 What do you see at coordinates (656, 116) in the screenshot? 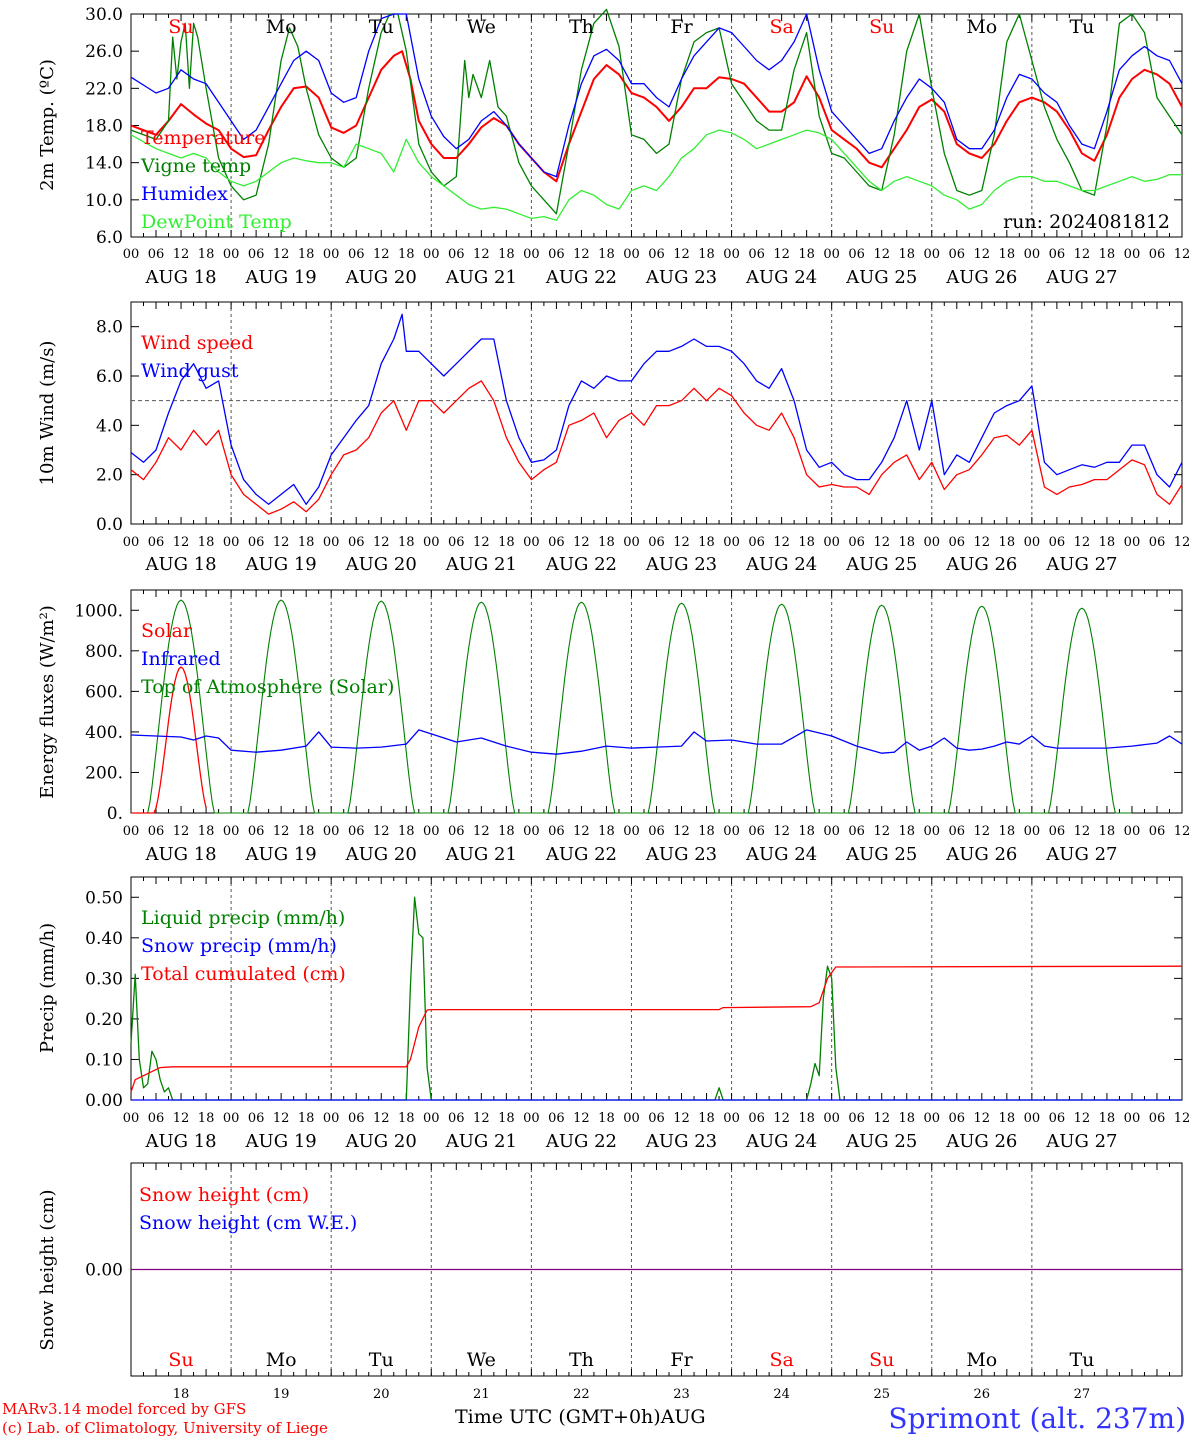
I see `series-line-temperature` at bounding box center [656, 116].